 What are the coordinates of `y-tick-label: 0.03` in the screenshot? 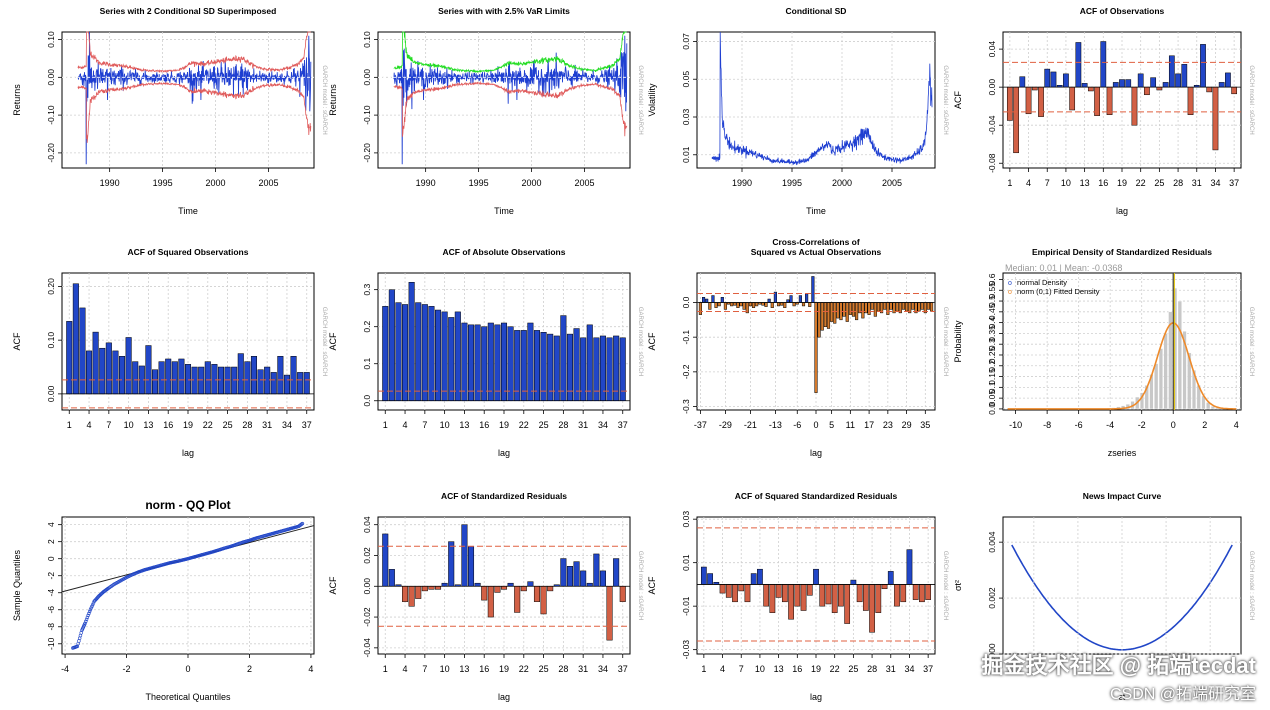 It's located at (686, 519).